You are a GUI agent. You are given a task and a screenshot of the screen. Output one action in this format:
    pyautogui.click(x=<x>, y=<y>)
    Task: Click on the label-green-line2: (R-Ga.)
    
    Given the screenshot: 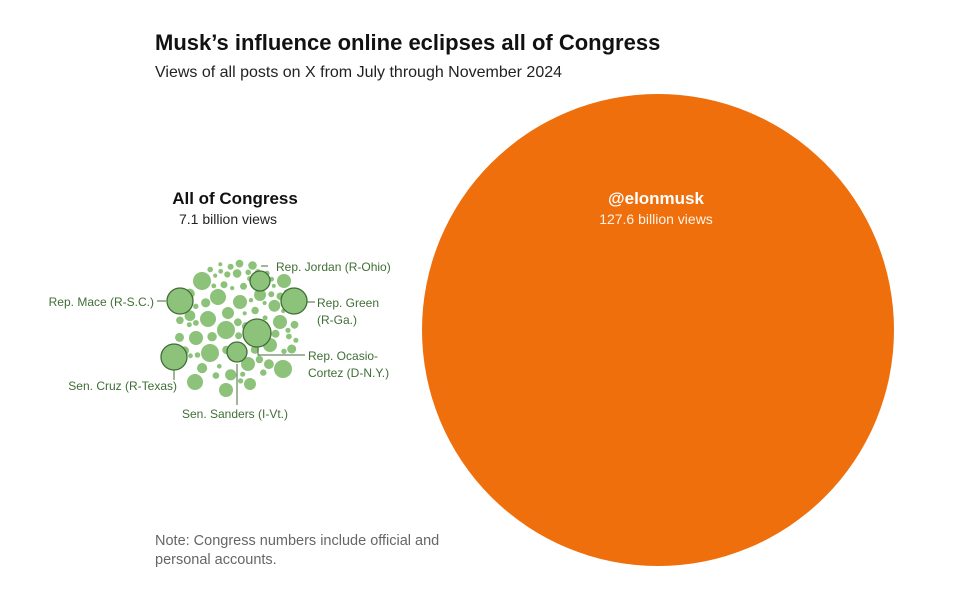 What is the action you would take?
    pyautogui.click(x=337, y=320)
    